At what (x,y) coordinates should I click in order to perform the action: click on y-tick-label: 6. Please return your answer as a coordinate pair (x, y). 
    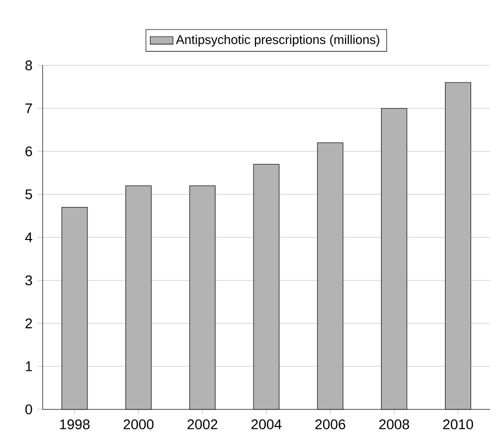
    Looking at the image, I should click on (29, 151).